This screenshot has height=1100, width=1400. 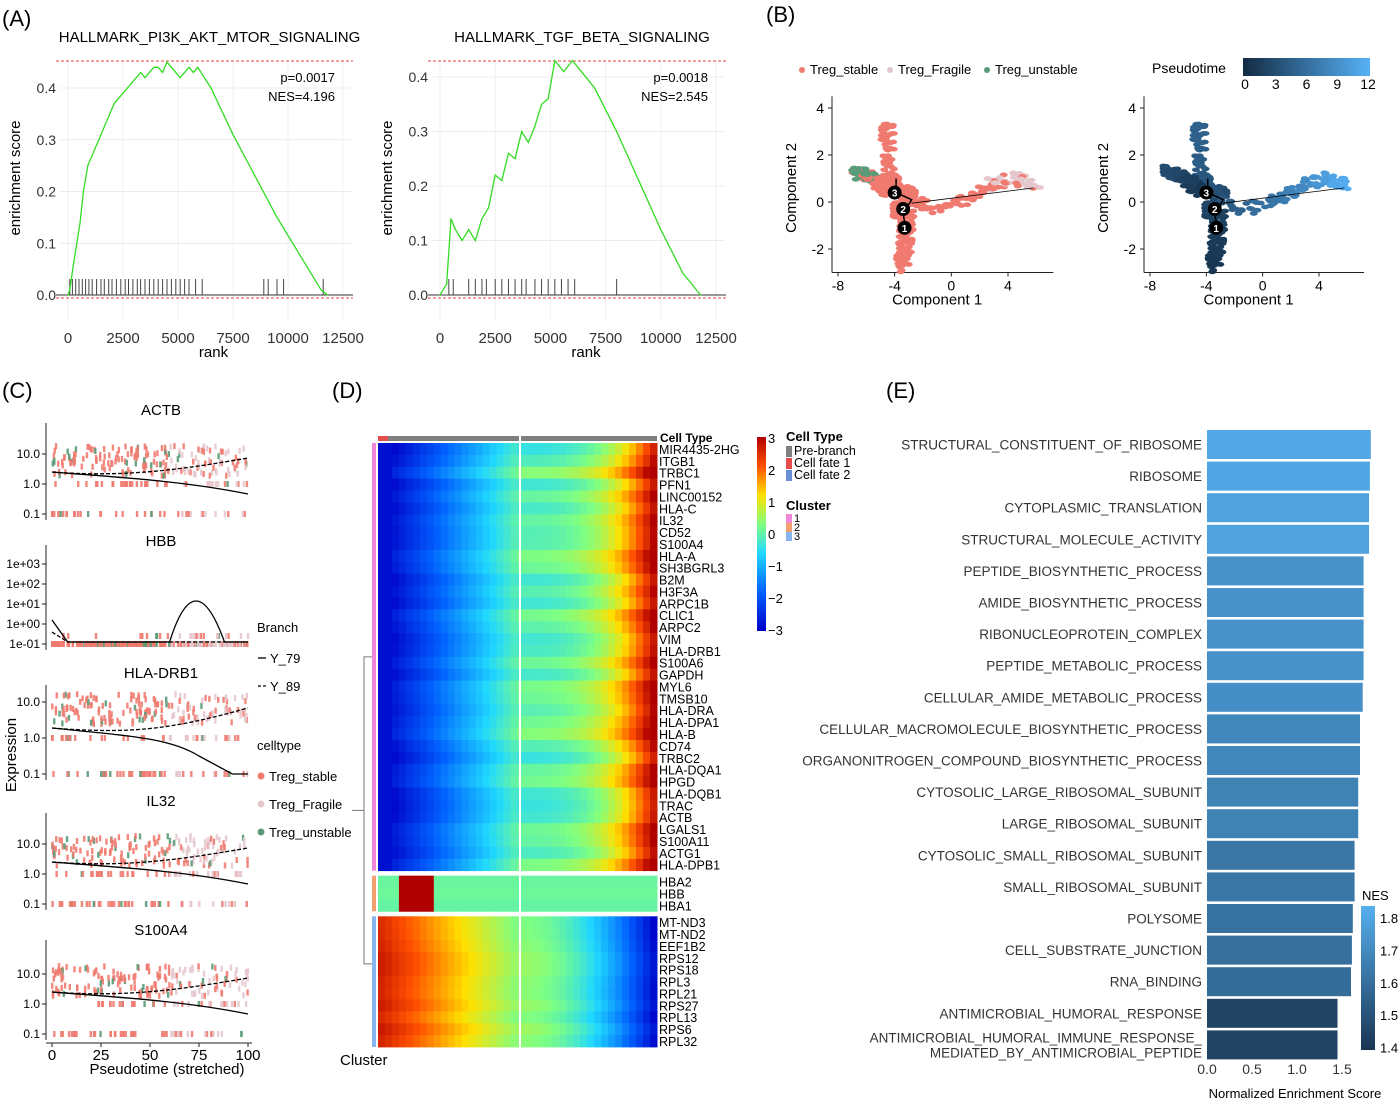 I want to click on legend-swatch, so click(x=789, y=536).